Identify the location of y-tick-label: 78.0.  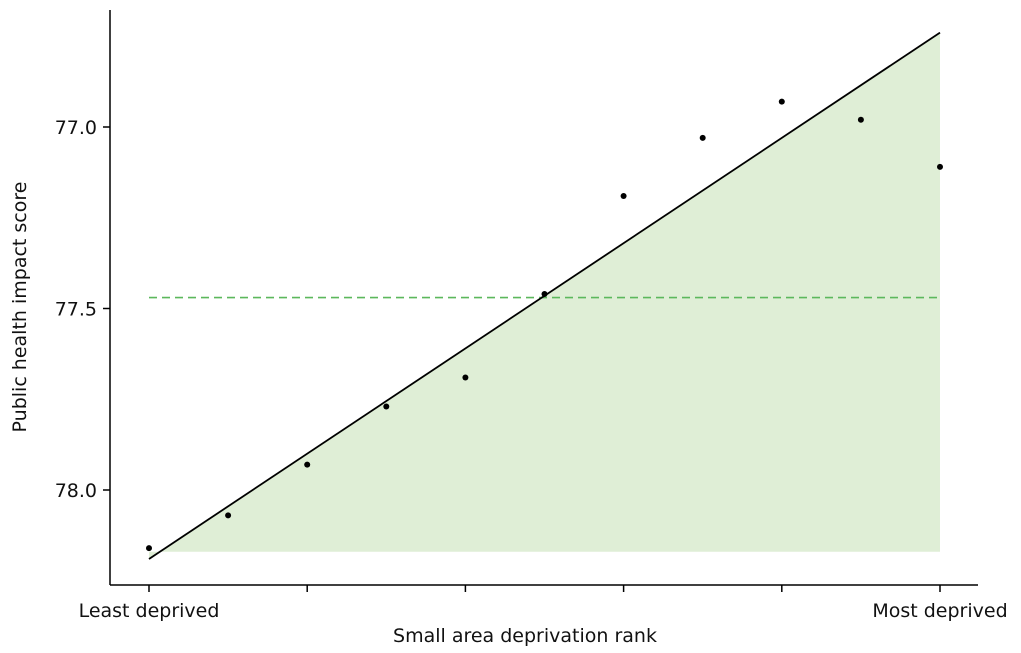
(76, 491).